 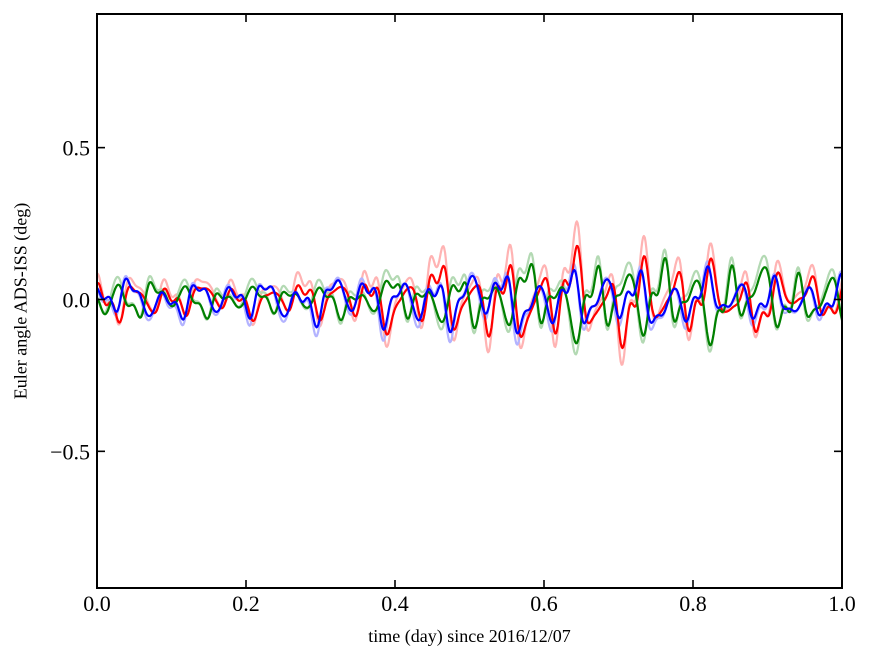 What do you see at coordinates (20, 301) in the screenshot?
I see `y-axis-title: Euler angle ADS-ISS (deg)` at bounding box center [20, 301].